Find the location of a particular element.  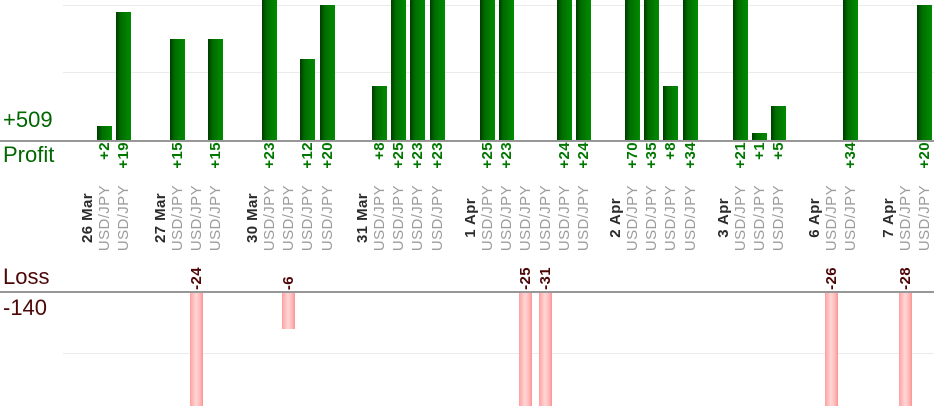

date-label: 3 Apr is located at coordinates (723, 218).